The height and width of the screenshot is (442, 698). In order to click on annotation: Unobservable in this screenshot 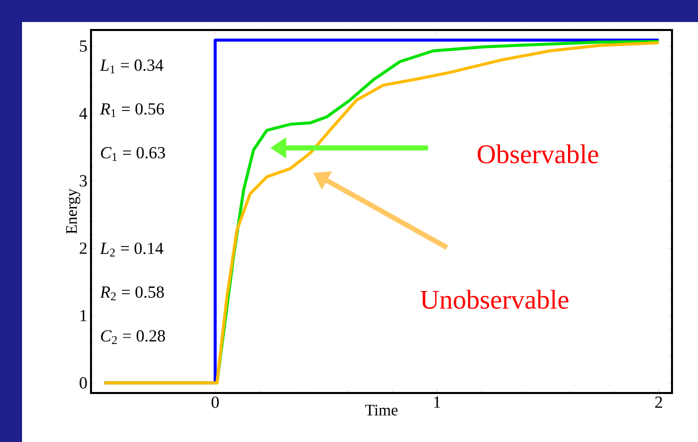, I will do `click(494, 299)`.